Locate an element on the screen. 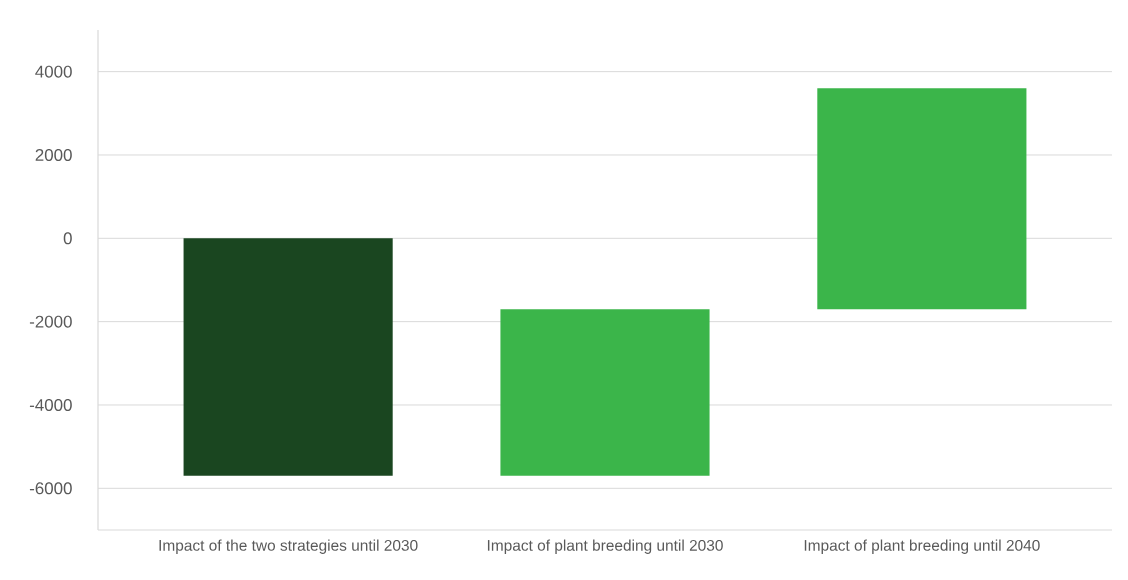  x-tick-label: Impact of the two strategies until 2030 is located at coordinates (288, 546).